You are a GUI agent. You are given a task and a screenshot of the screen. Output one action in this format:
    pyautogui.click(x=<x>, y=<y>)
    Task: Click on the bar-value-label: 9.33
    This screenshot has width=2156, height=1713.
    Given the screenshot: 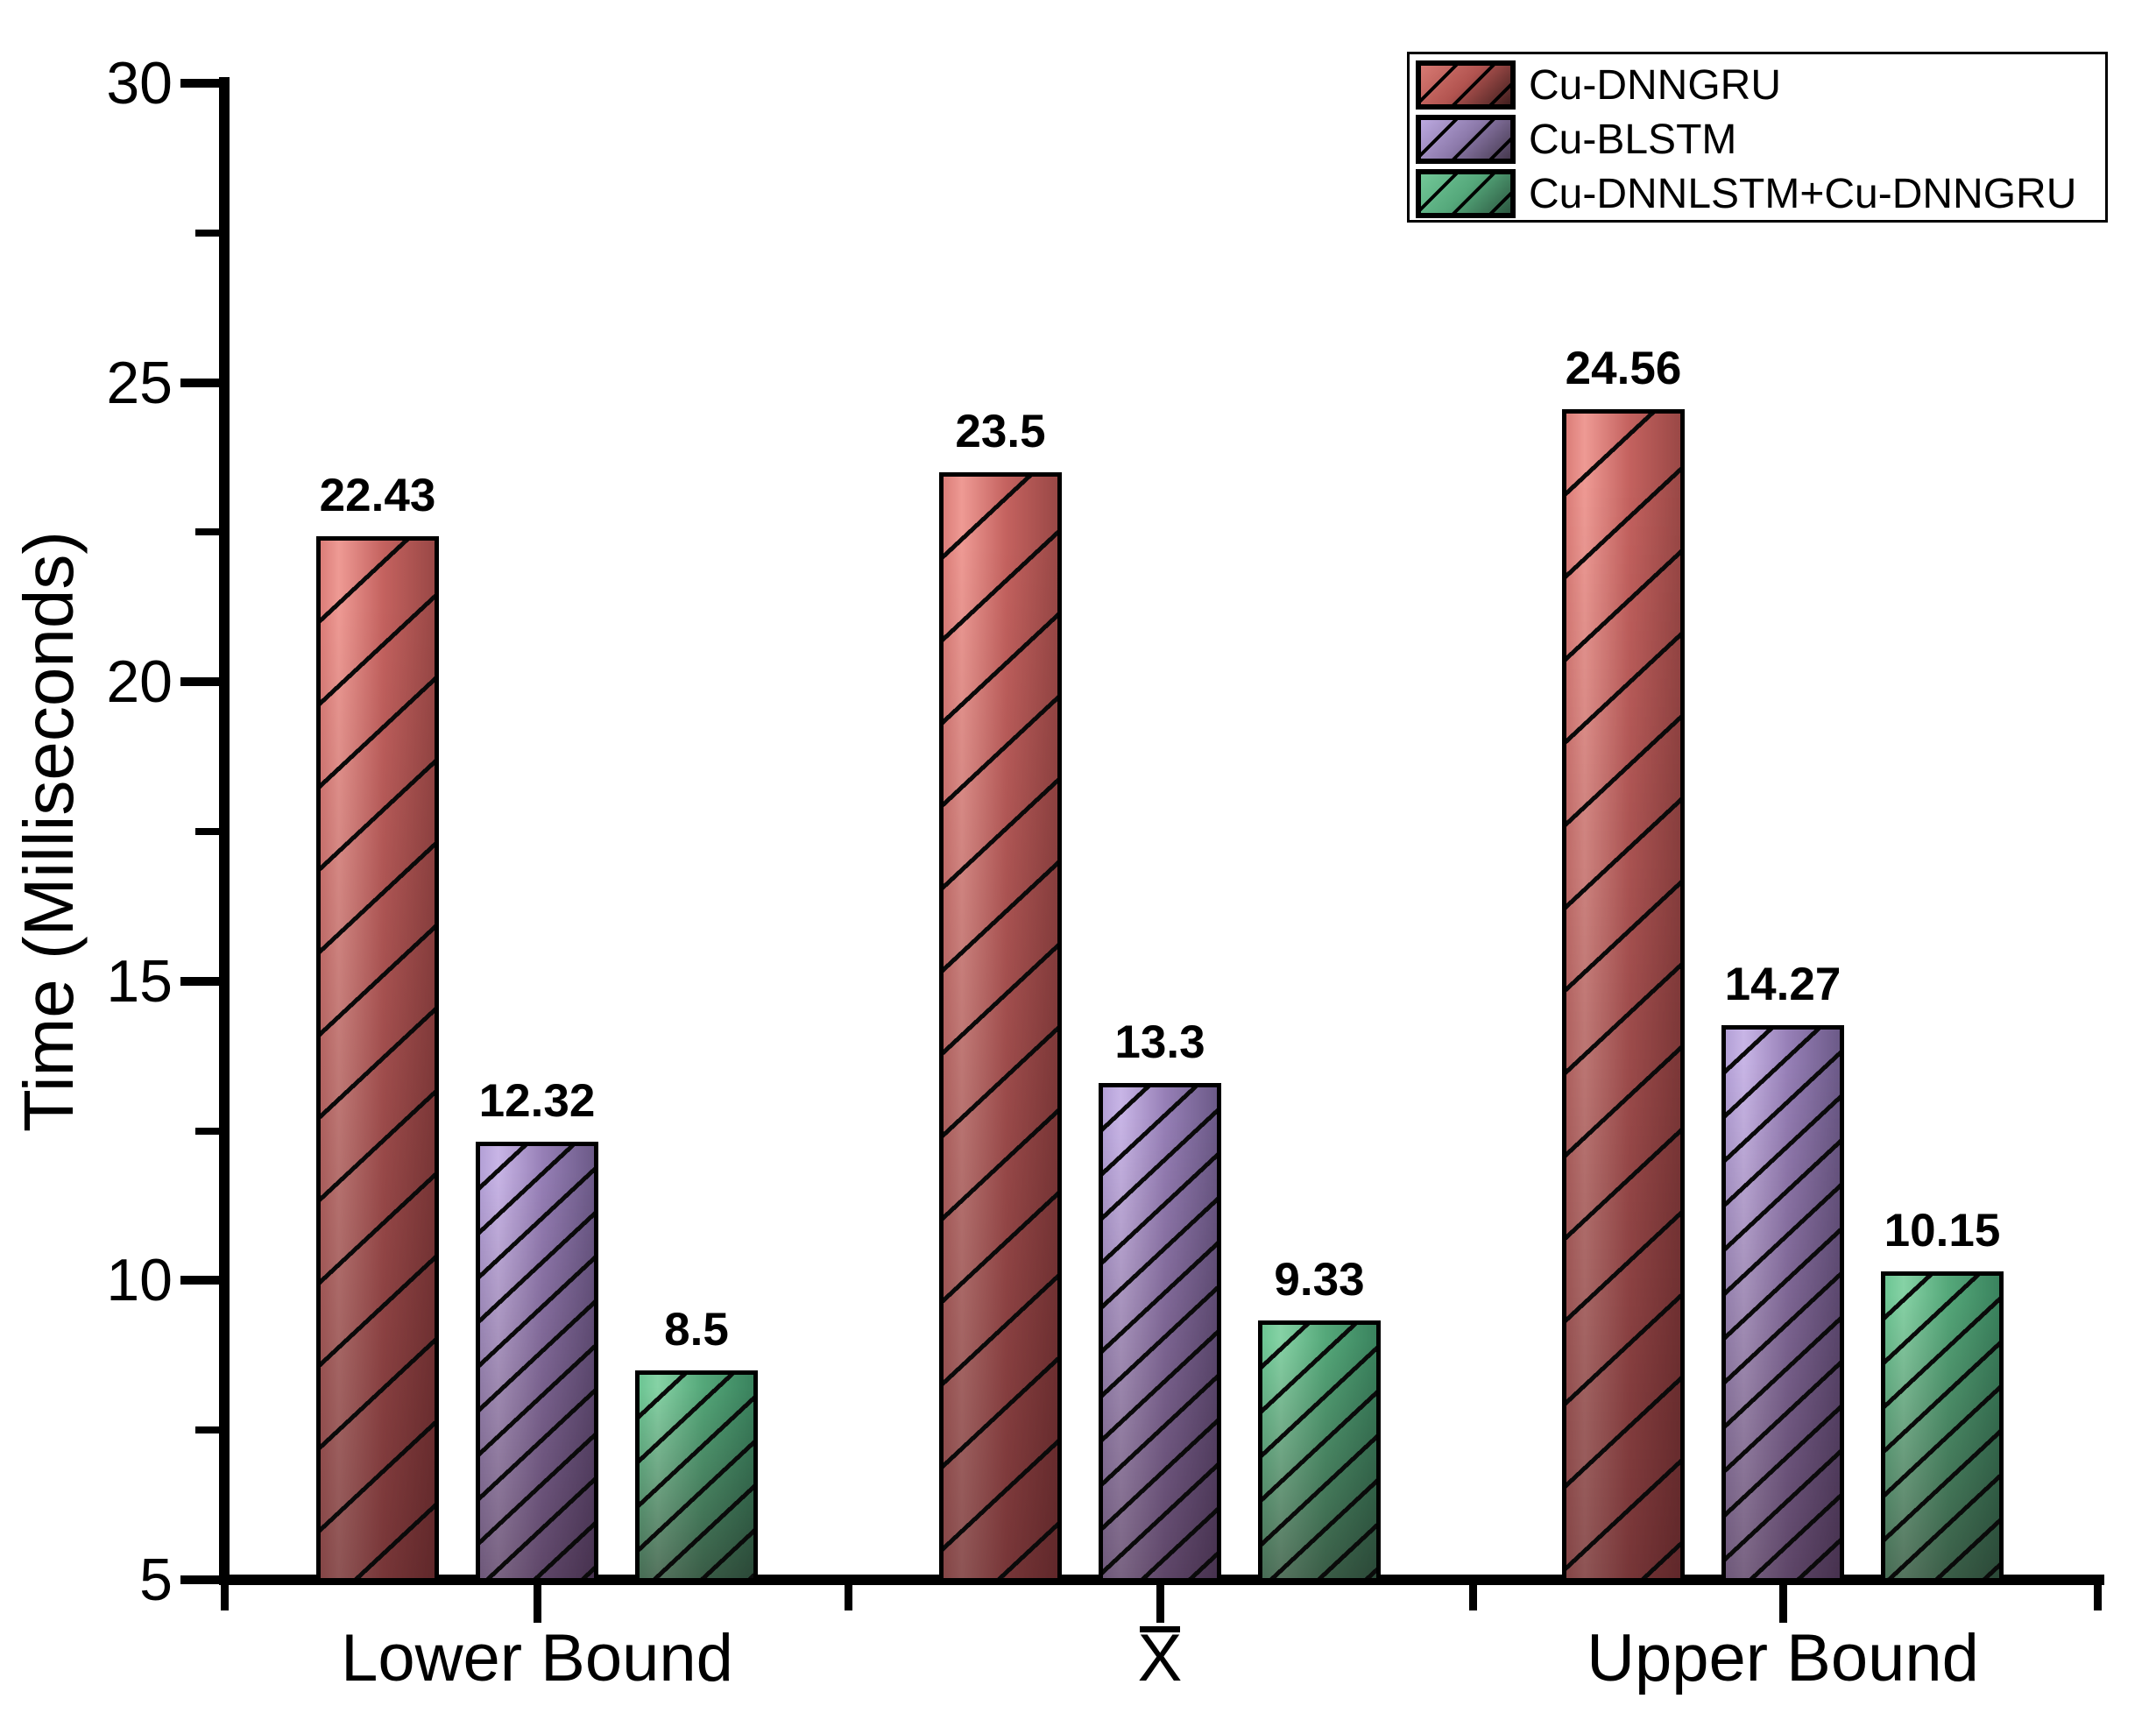 What is the action you would take?
    pyautogui.click(x=1320, y=1280)
    